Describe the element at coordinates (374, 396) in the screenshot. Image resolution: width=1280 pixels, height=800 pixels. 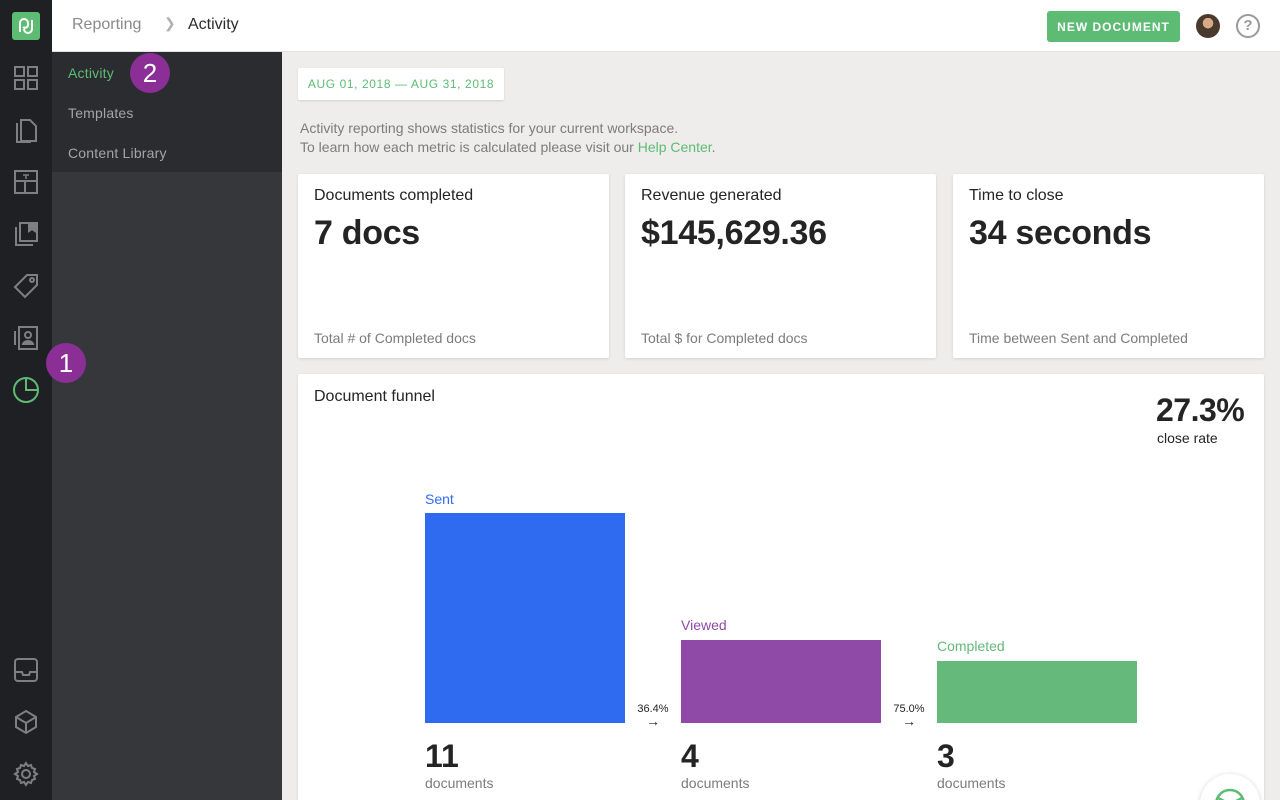
I see `funnel-title: Document funnel` at that location.